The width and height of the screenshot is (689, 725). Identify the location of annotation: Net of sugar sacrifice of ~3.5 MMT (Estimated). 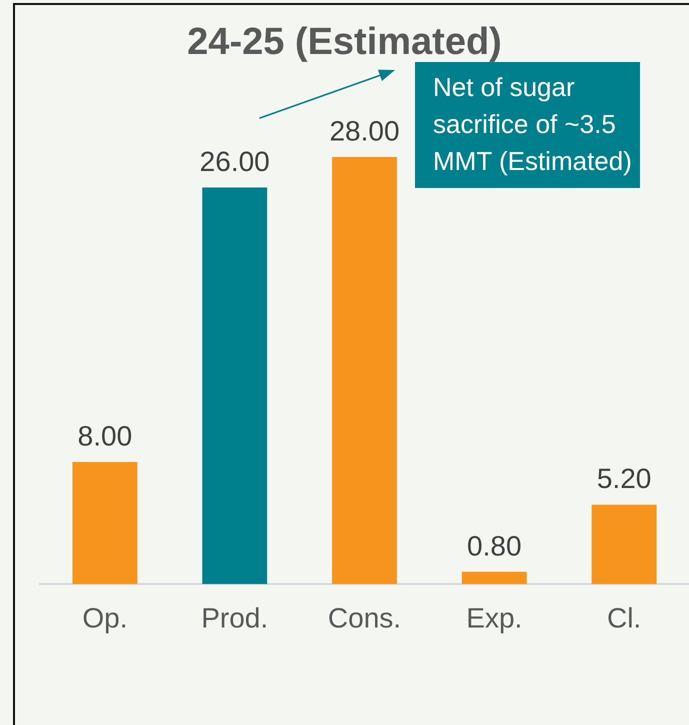
(527, 125).